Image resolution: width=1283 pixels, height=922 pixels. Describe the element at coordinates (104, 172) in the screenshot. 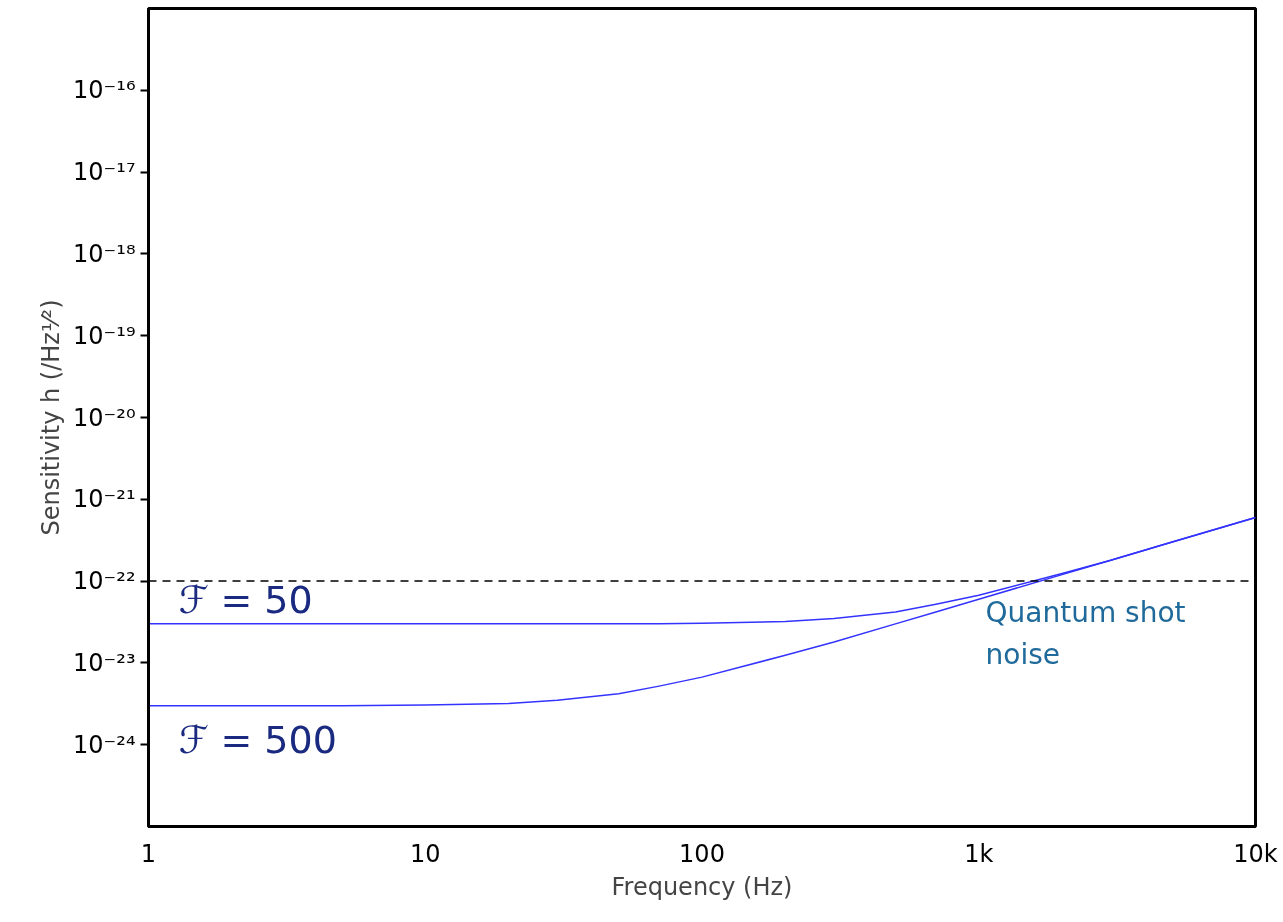

I see `y-tick-label: 10⁻¹⁷` at that location.